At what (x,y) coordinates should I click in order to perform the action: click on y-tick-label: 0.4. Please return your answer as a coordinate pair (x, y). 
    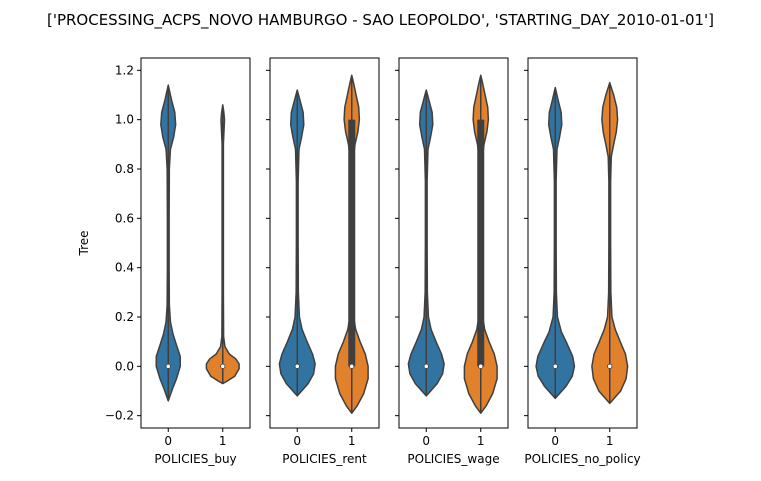
    Looking at the image, I should click on (124, 268).